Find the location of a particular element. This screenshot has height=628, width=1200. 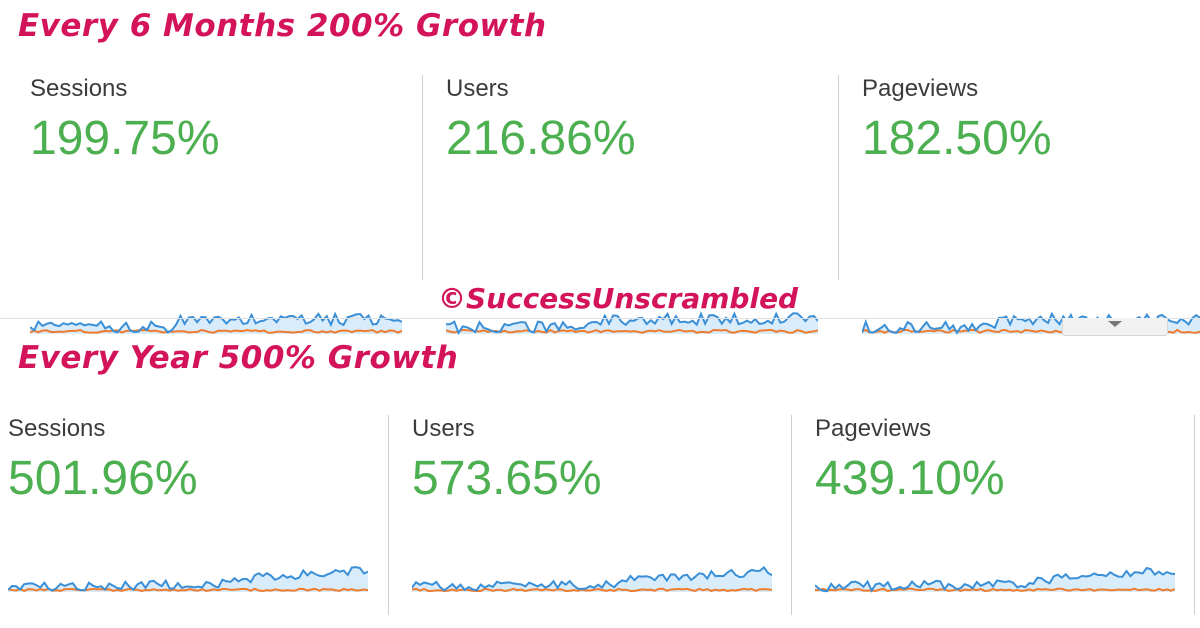

card-pageviews-year: Pageviews 439.10% is located at coordinates (1000, 520).